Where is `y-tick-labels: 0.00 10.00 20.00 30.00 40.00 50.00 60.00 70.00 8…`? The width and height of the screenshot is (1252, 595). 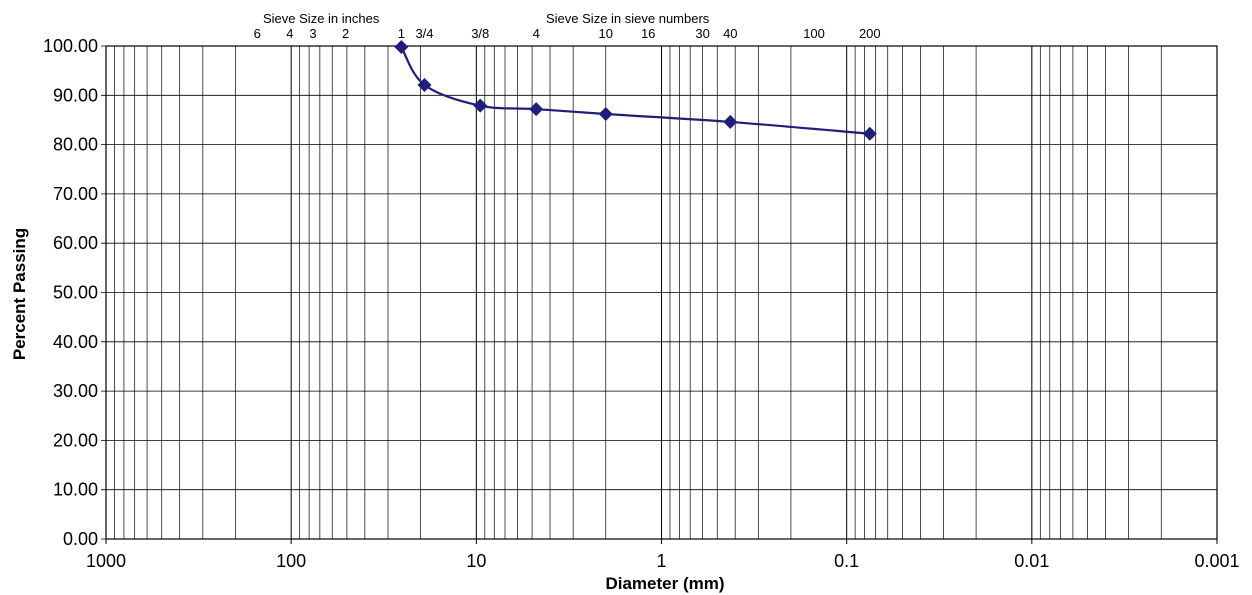
y-tick-labels: 0.00 10.00 20.00 30.00 40.00 50.00 60.00 70.00 8… is located at coordinates (70, 292).